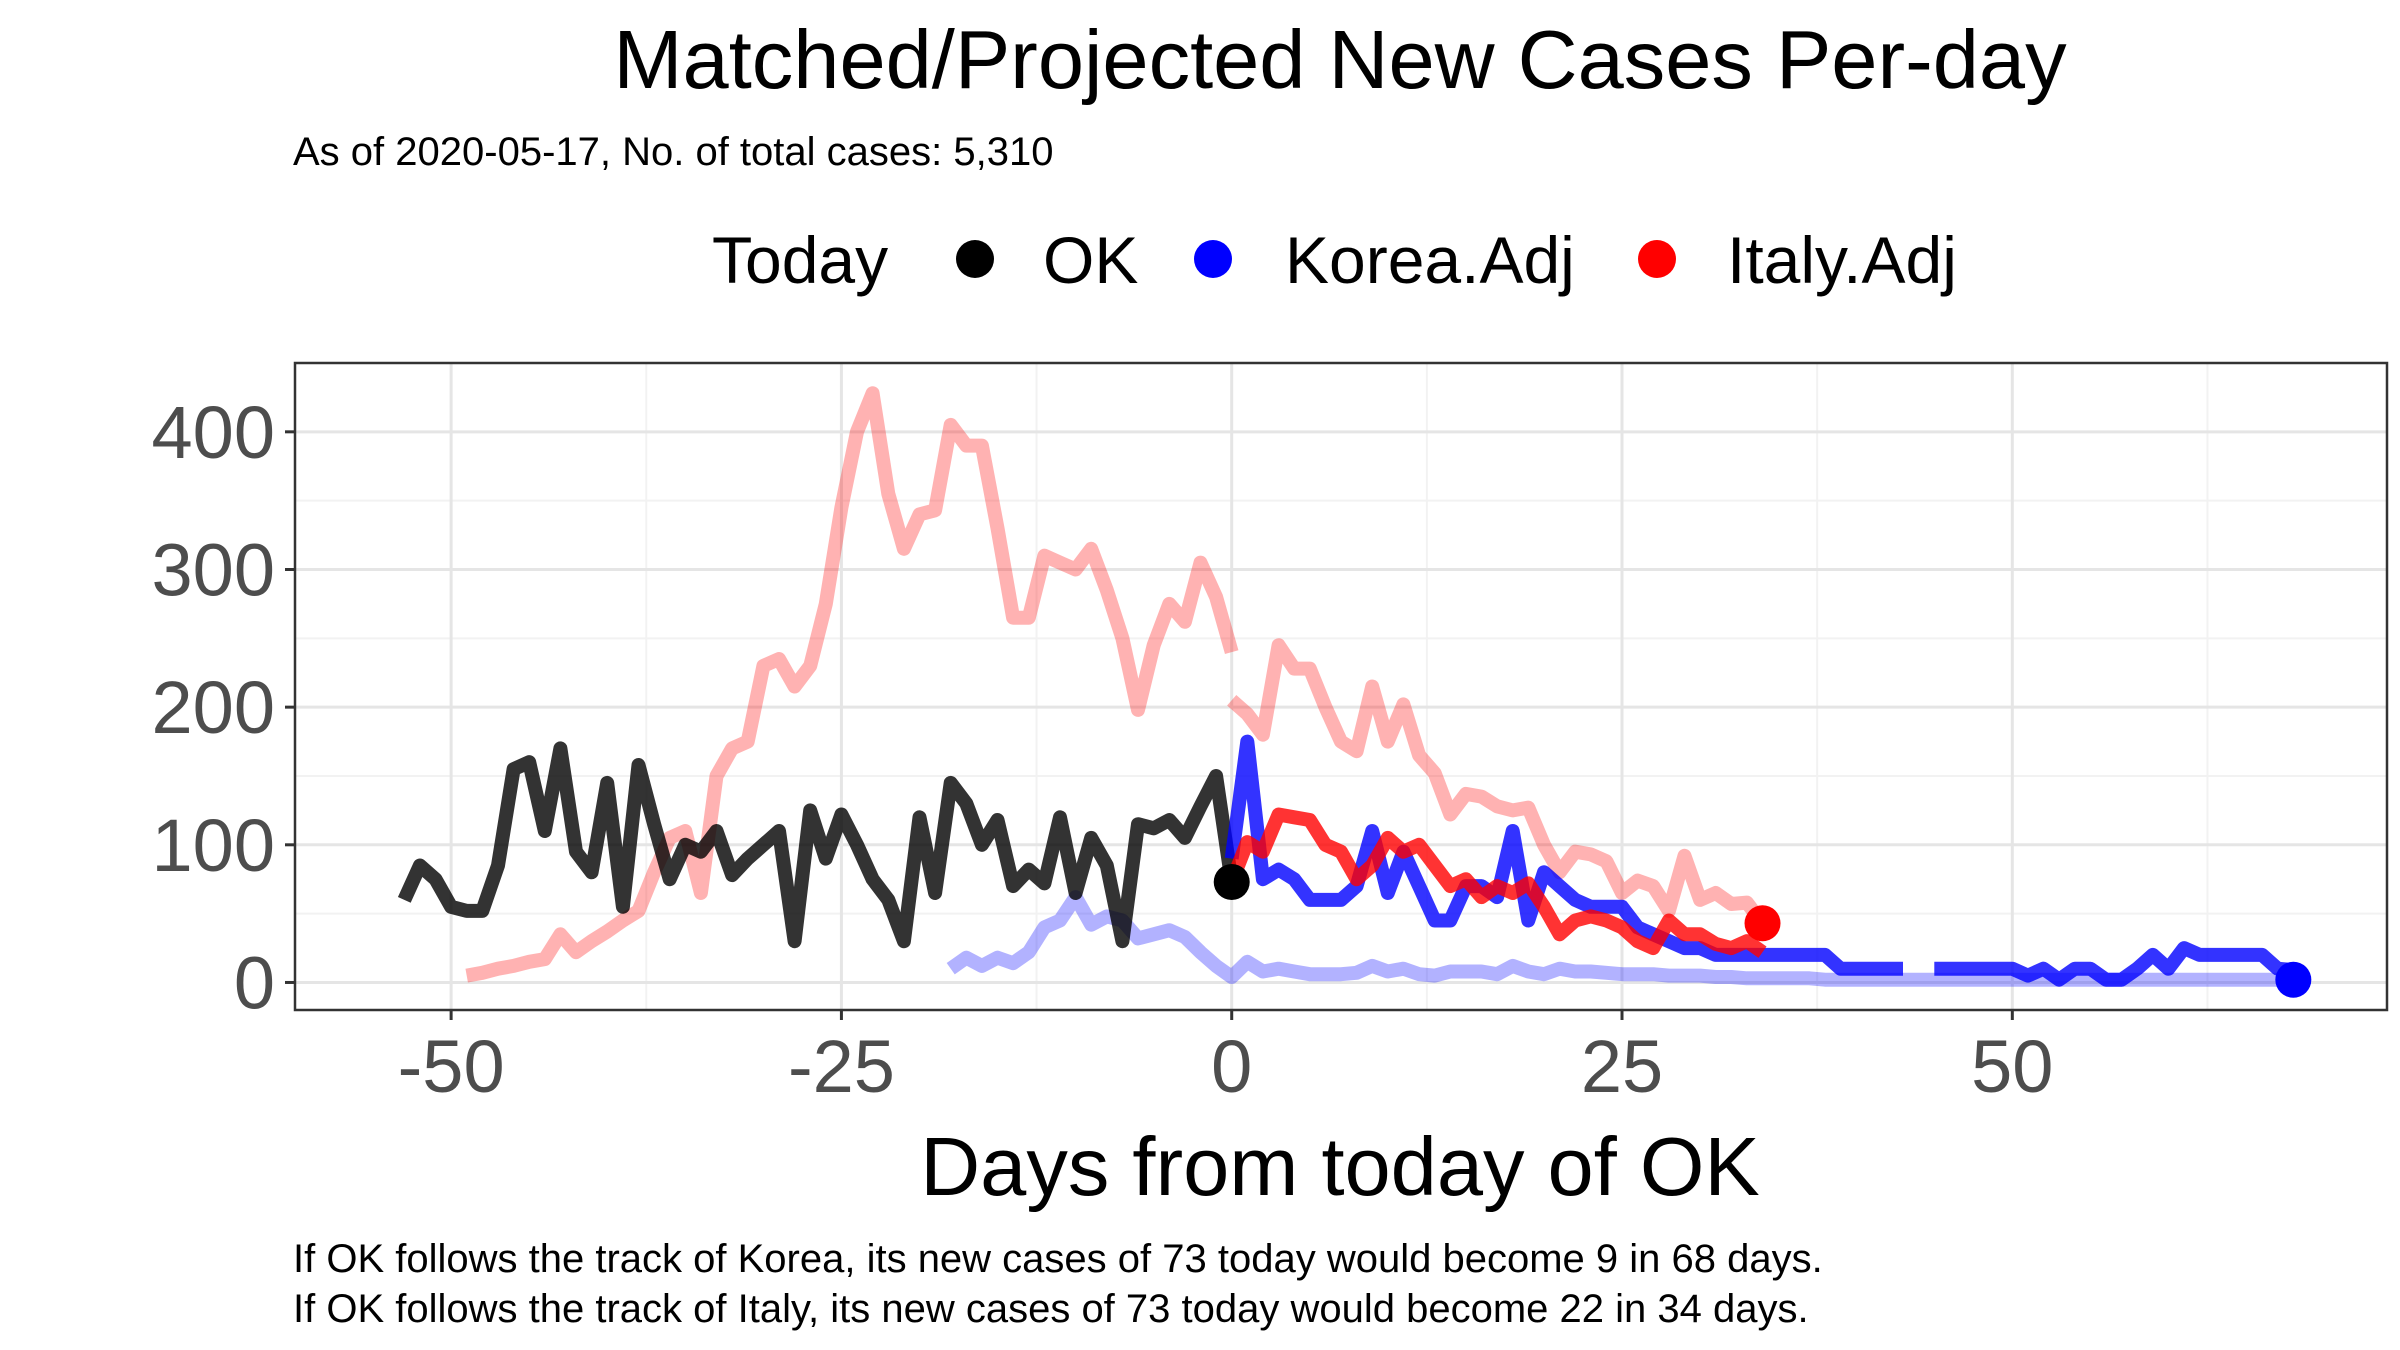 This screenshot has height=1350, width=2400. I want to click on x-tick-label: 25, so click(1622, 1066).